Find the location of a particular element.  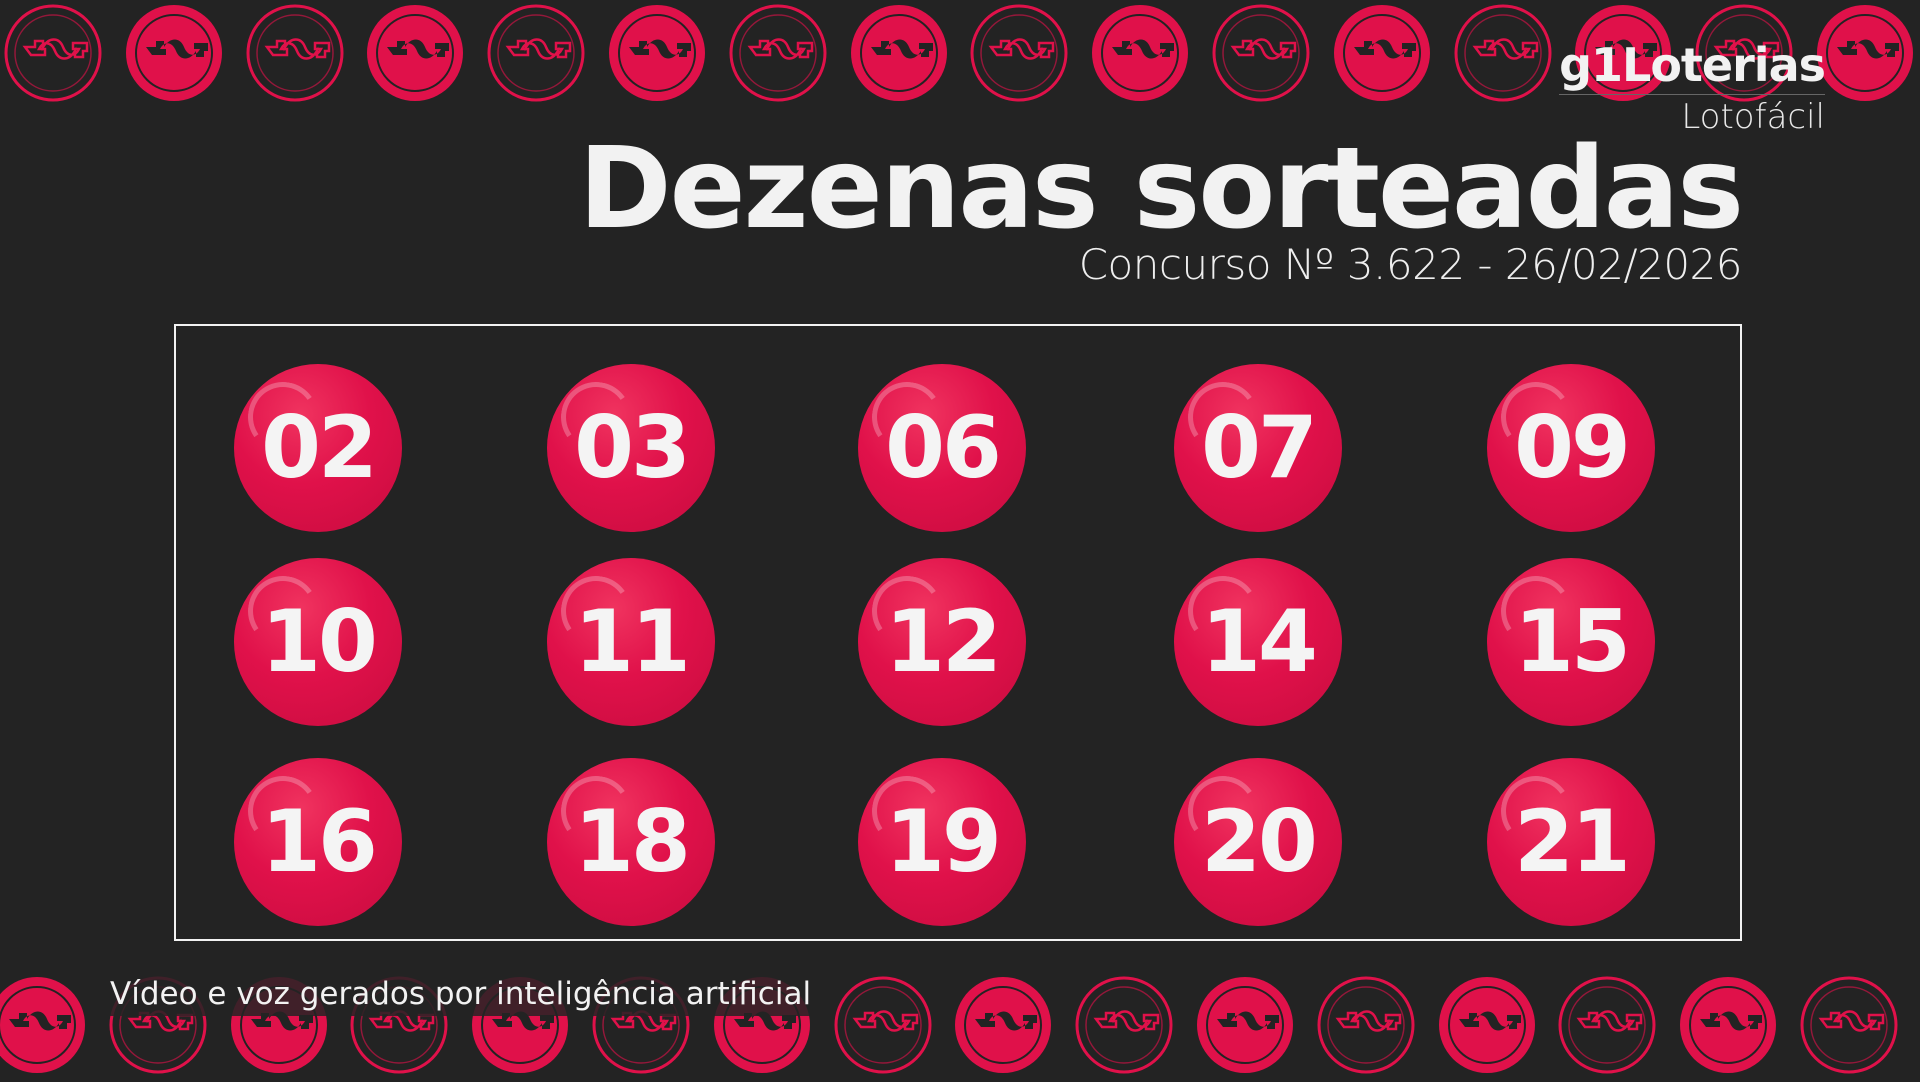

ball-number: 10 is located at coordinates (319, 642).